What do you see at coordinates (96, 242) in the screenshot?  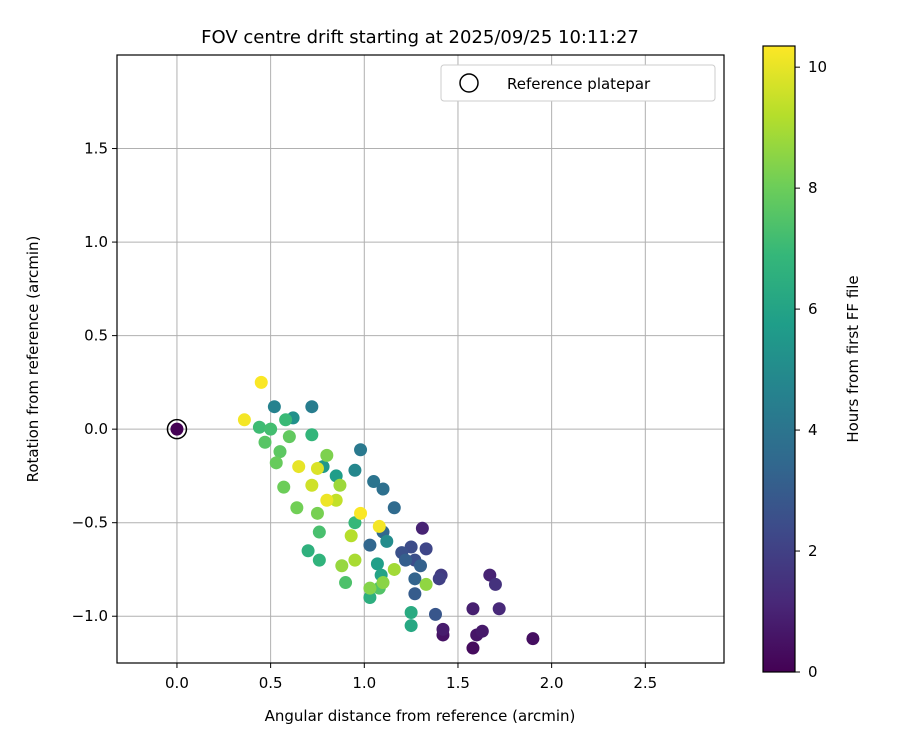 I see `y-tick-label: 1.0` at bounding box center [96, 242].